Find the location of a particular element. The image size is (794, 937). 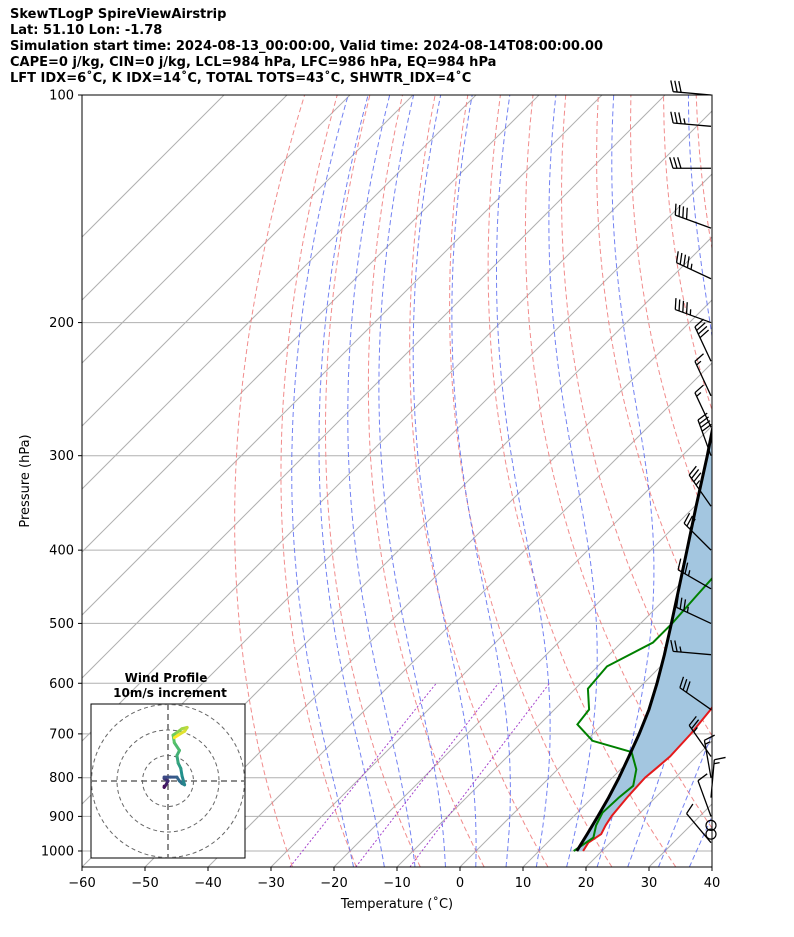

x-tick-label: −40 is located at coordinates (207, 883).